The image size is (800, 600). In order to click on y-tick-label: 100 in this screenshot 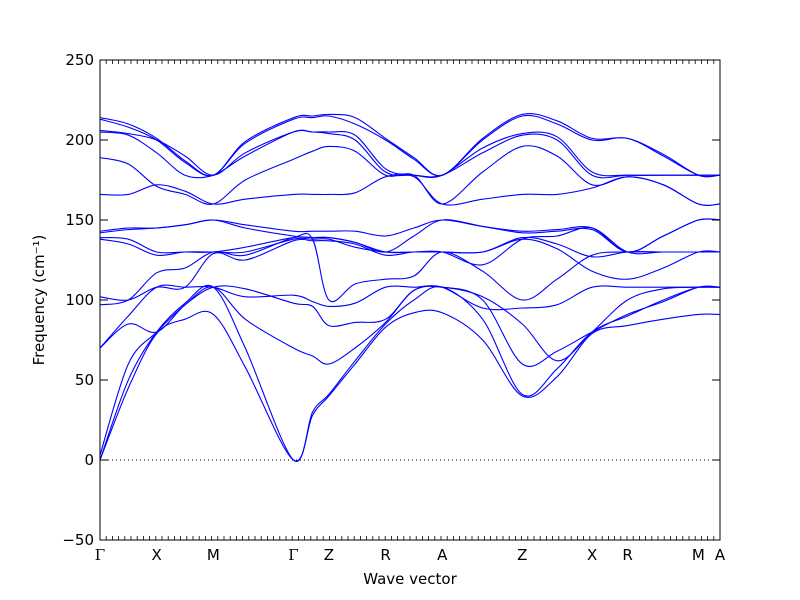, I will do `click(79, 300)`.